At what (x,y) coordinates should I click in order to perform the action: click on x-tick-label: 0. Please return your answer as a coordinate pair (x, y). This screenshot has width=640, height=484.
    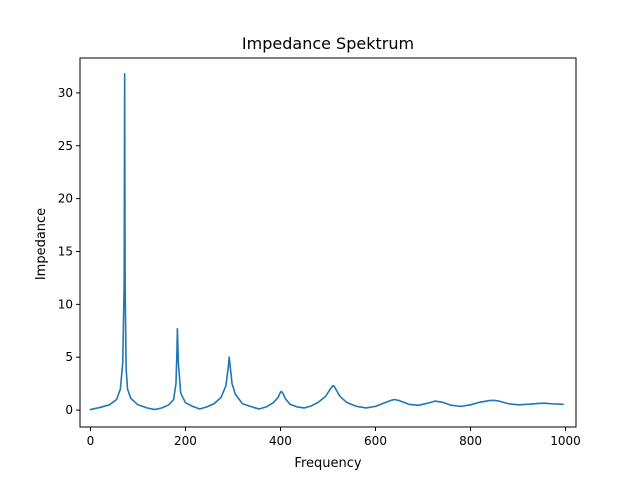
    Looking at the image, I should click on (91, 441).